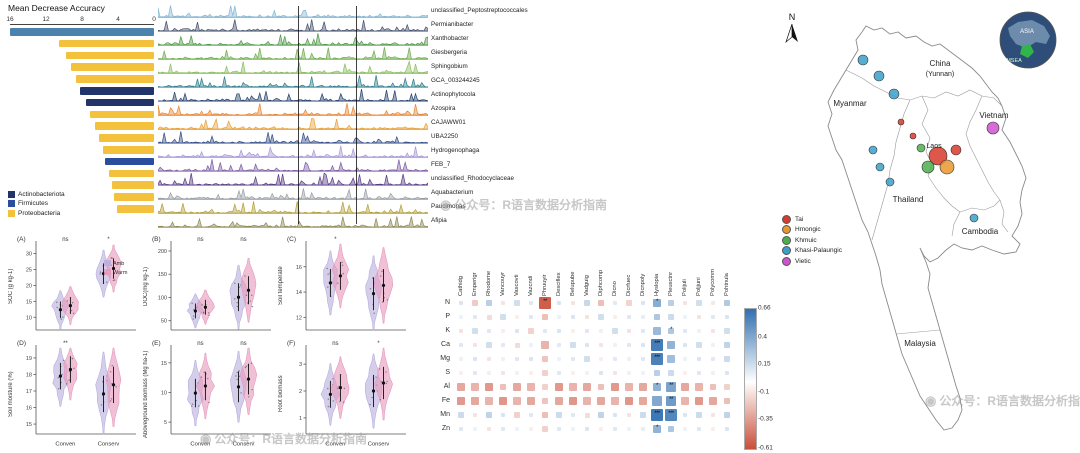  I want to click on heatmap-column-label: Belupube, so click(573, 284).